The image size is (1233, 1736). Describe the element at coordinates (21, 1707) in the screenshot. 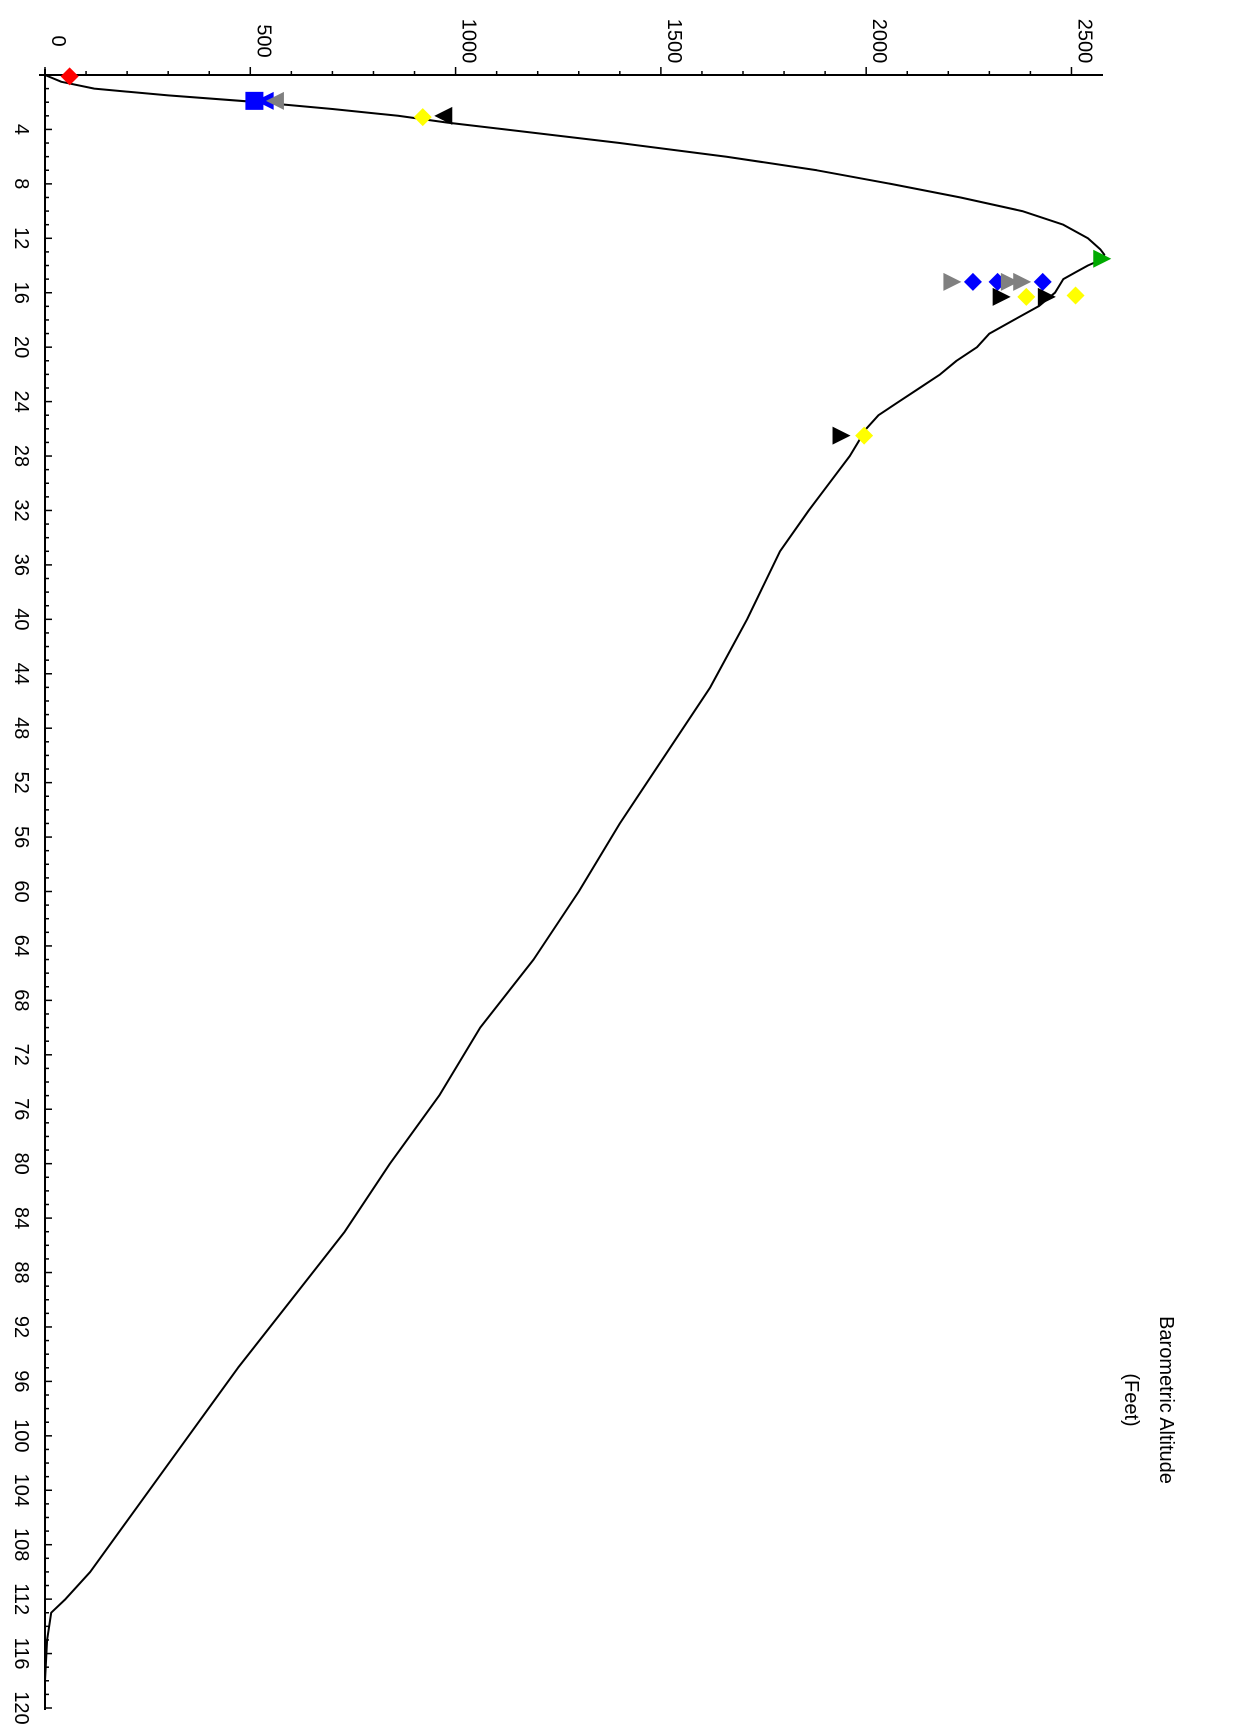

I see `x-tick-label: 120` at that location.